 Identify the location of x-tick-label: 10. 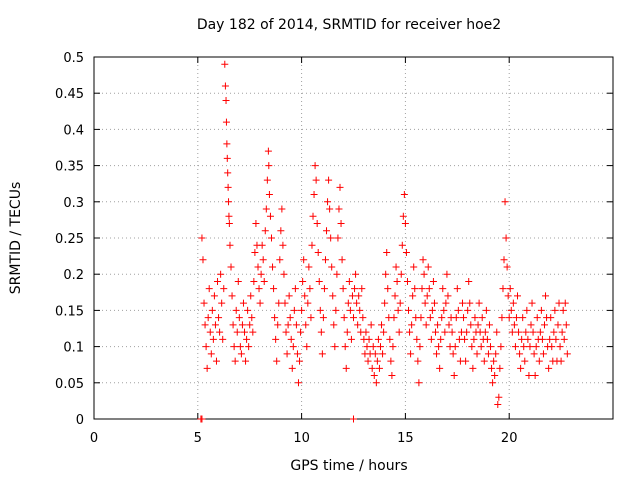
(301, 438).